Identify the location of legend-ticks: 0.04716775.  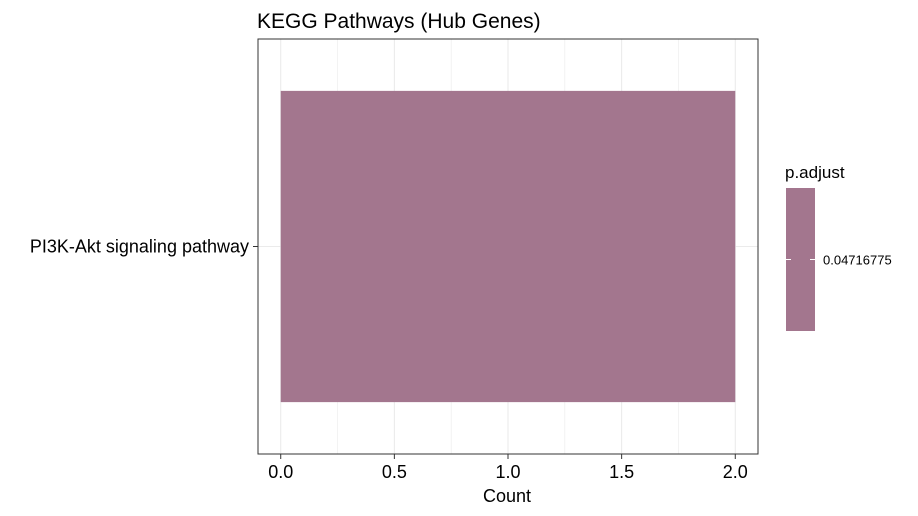
(839, 260).